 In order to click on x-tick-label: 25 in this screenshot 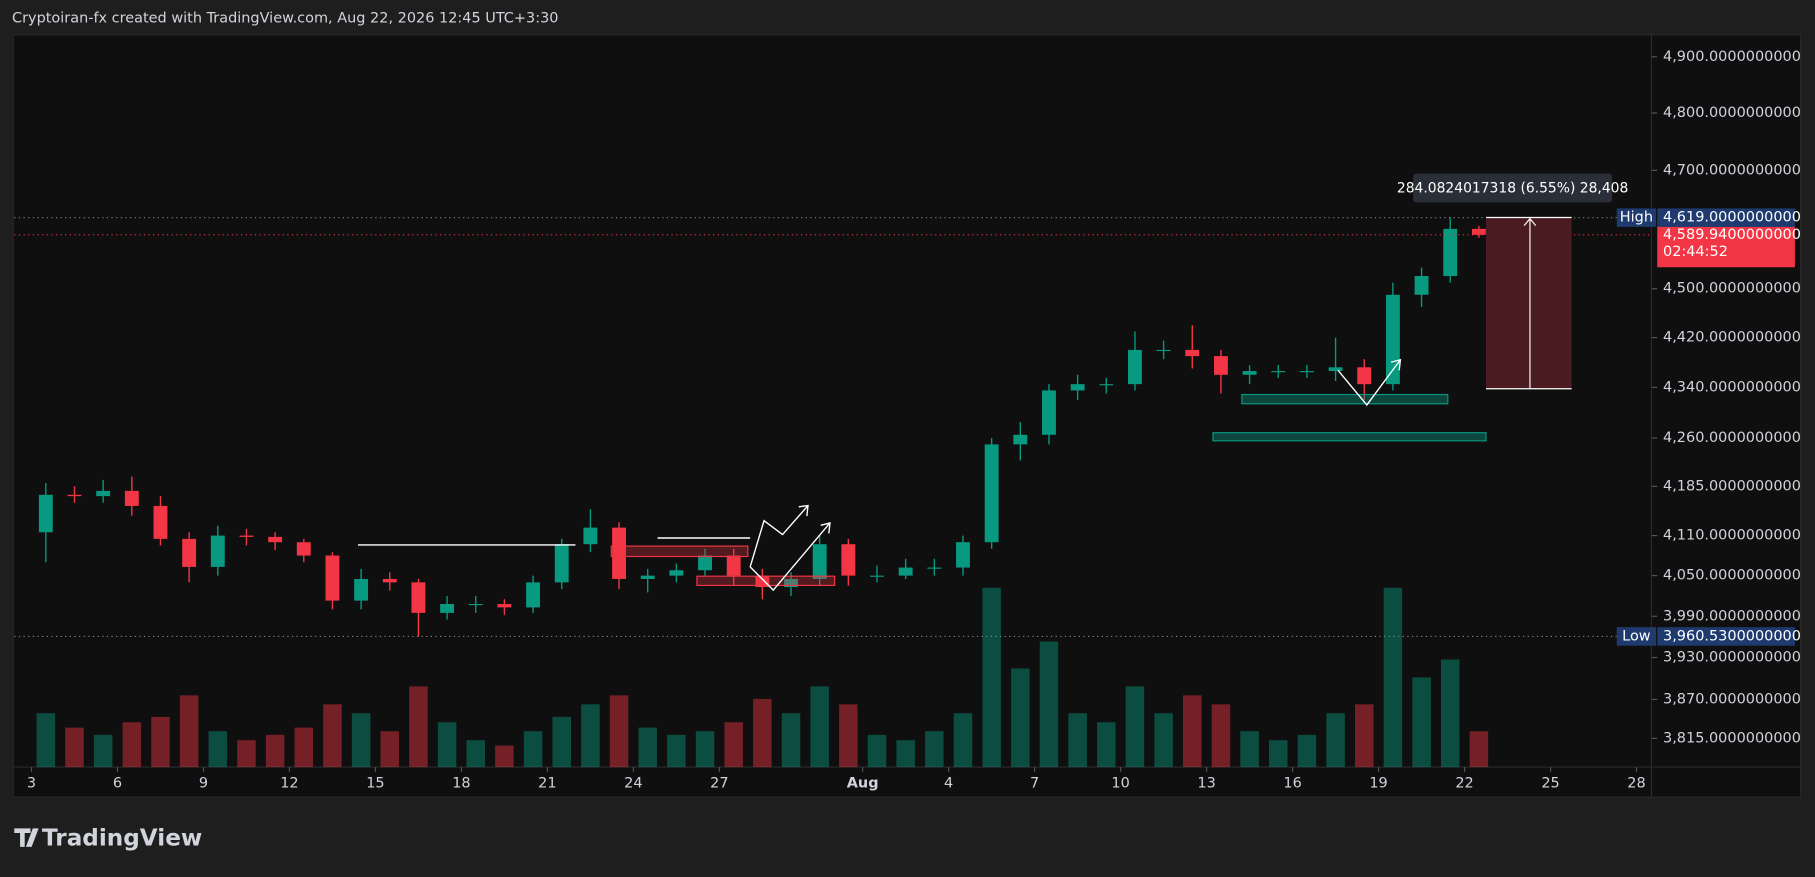, I will do `click(1550, 783)`.